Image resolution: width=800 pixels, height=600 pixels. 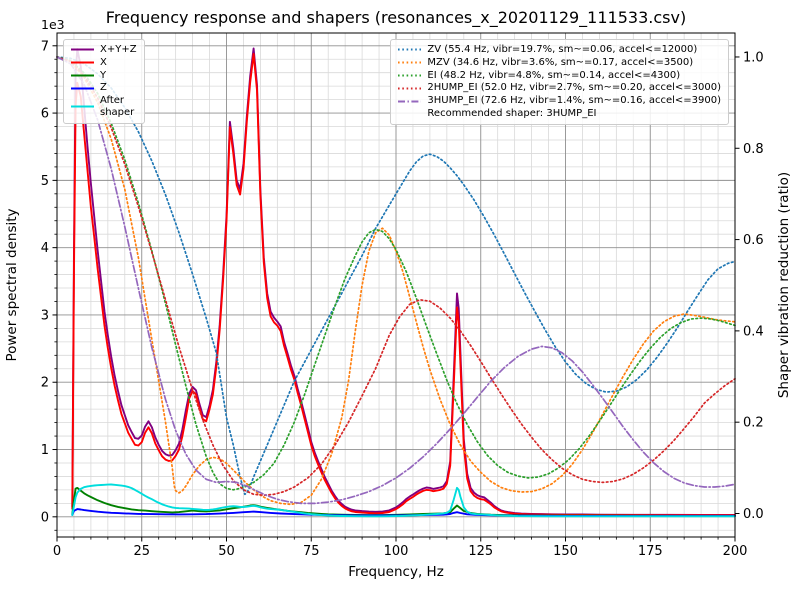 What do you see at coordinates (57, 551) in the screenshot?
I see `x-tick-label: 0` at bounding box center [57, 551].